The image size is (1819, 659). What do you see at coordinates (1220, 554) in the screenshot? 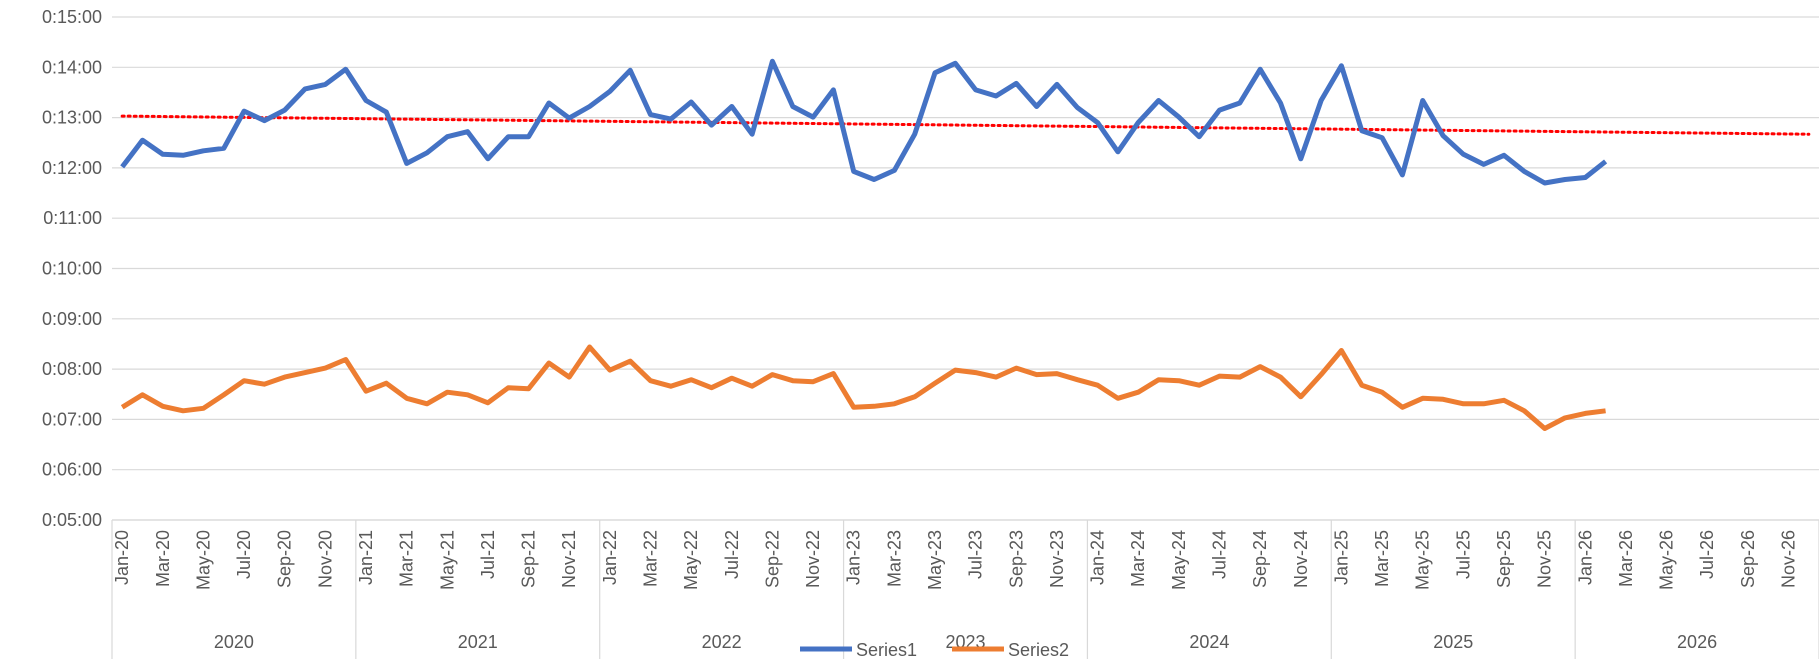
I see `x-tick-label: Jul-24` at bounding box center [1220, 554].